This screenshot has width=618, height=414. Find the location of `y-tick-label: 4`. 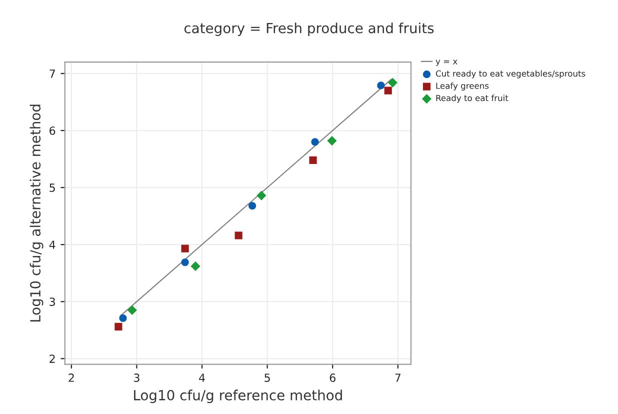

y-tick-label: 4 is located at coordinates (52, 244).